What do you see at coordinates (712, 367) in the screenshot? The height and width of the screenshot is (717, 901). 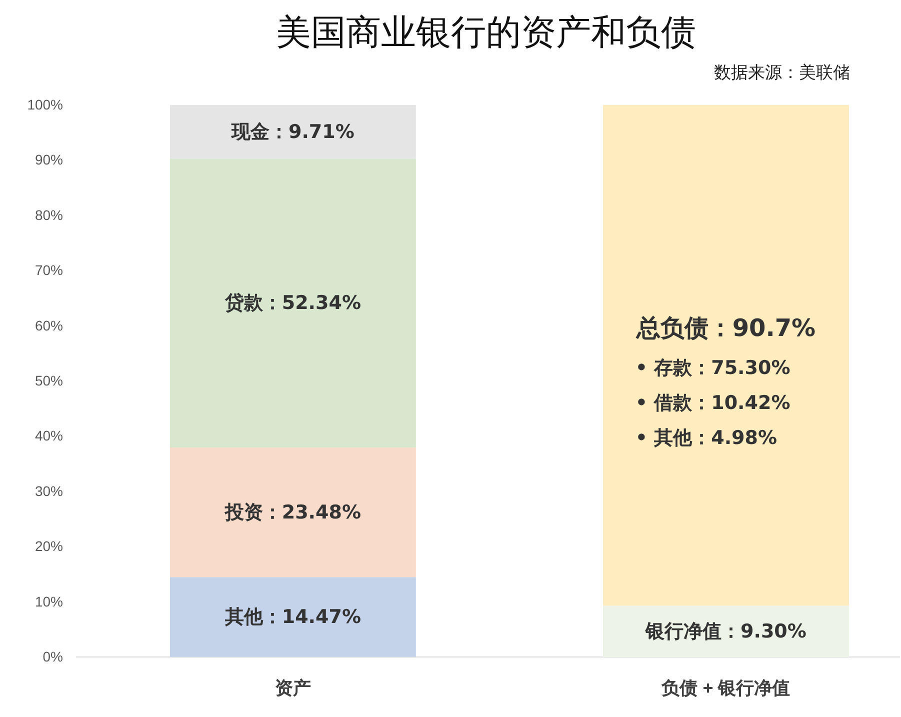 I see `annotation: • 存款：75.30%` at bounding box center [712, 367].